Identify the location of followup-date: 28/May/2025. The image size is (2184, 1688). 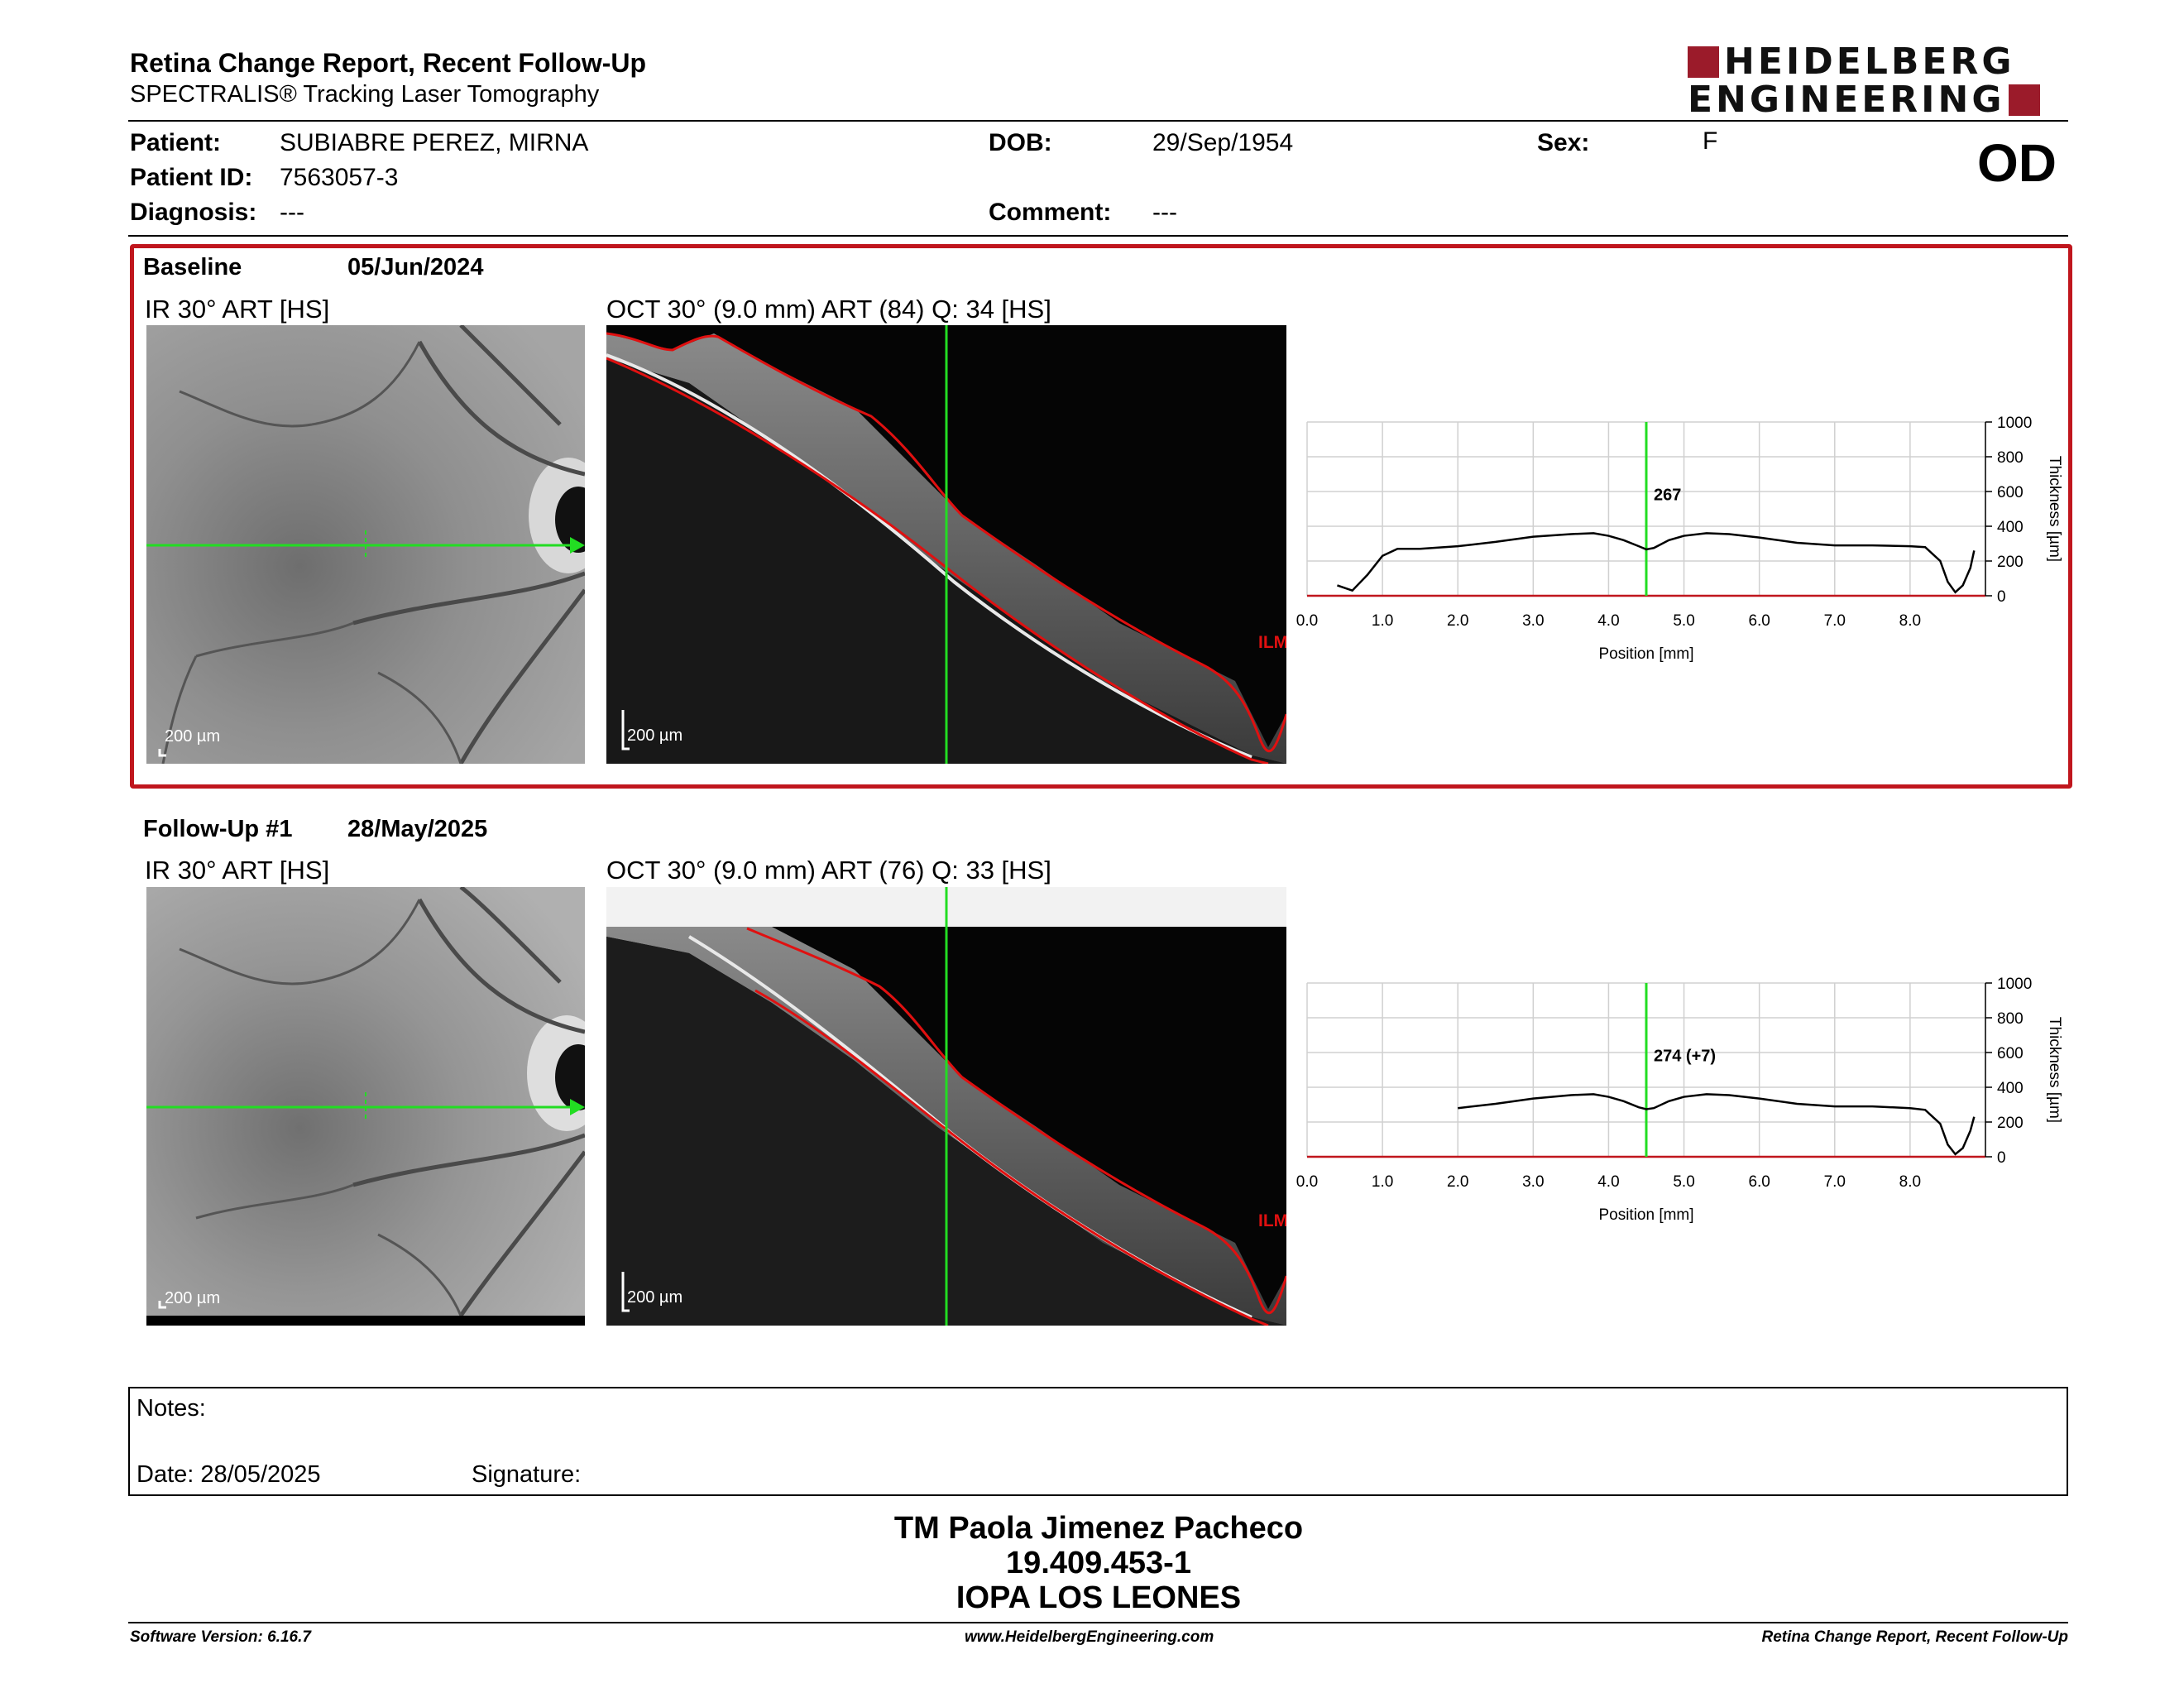
(417, 829).